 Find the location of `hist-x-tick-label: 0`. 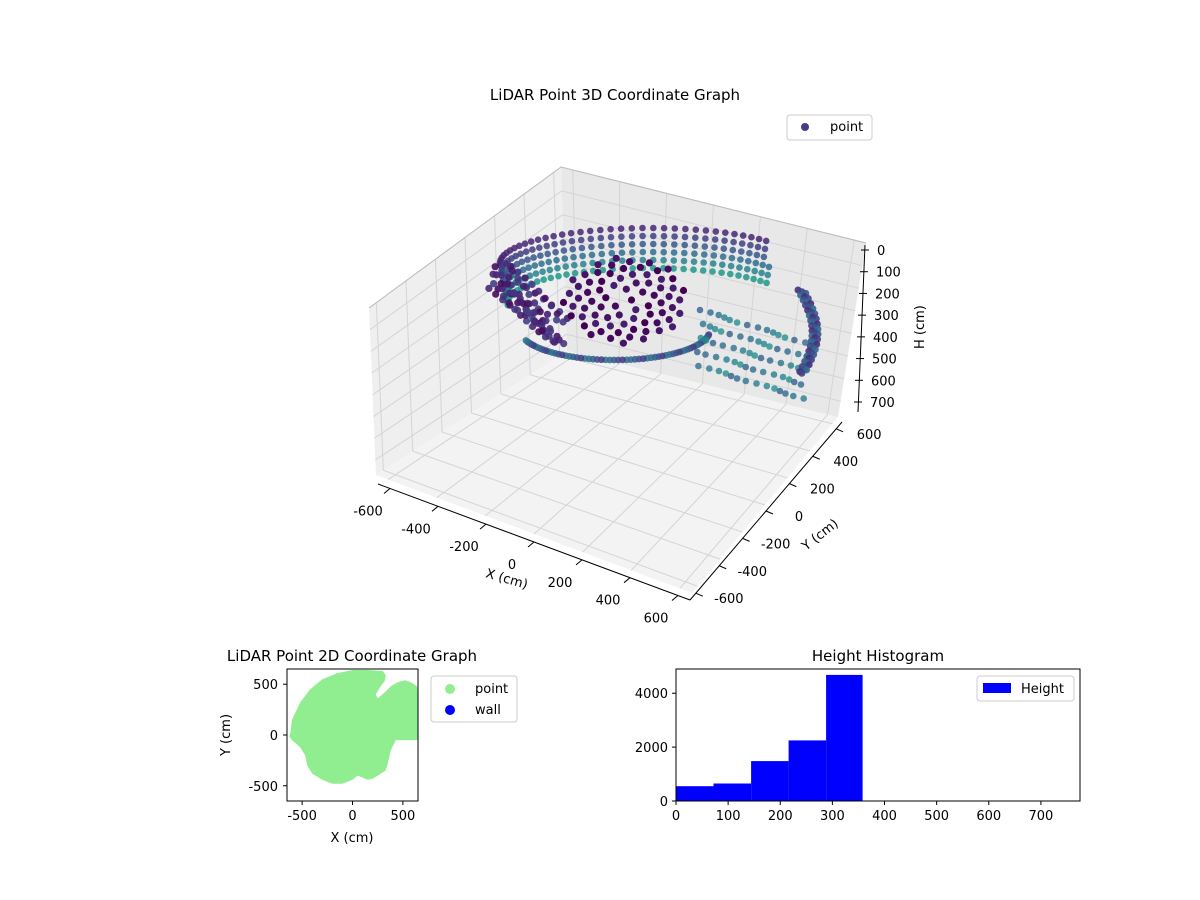

hist-x-tick-label: 0 is located at coordinates (676, 816).